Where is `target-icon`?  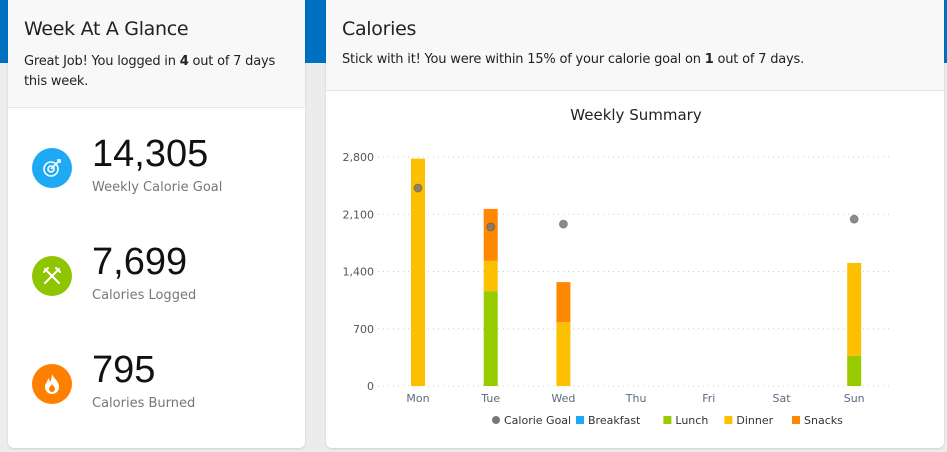
target-icon is located at coordinates (52, 168).